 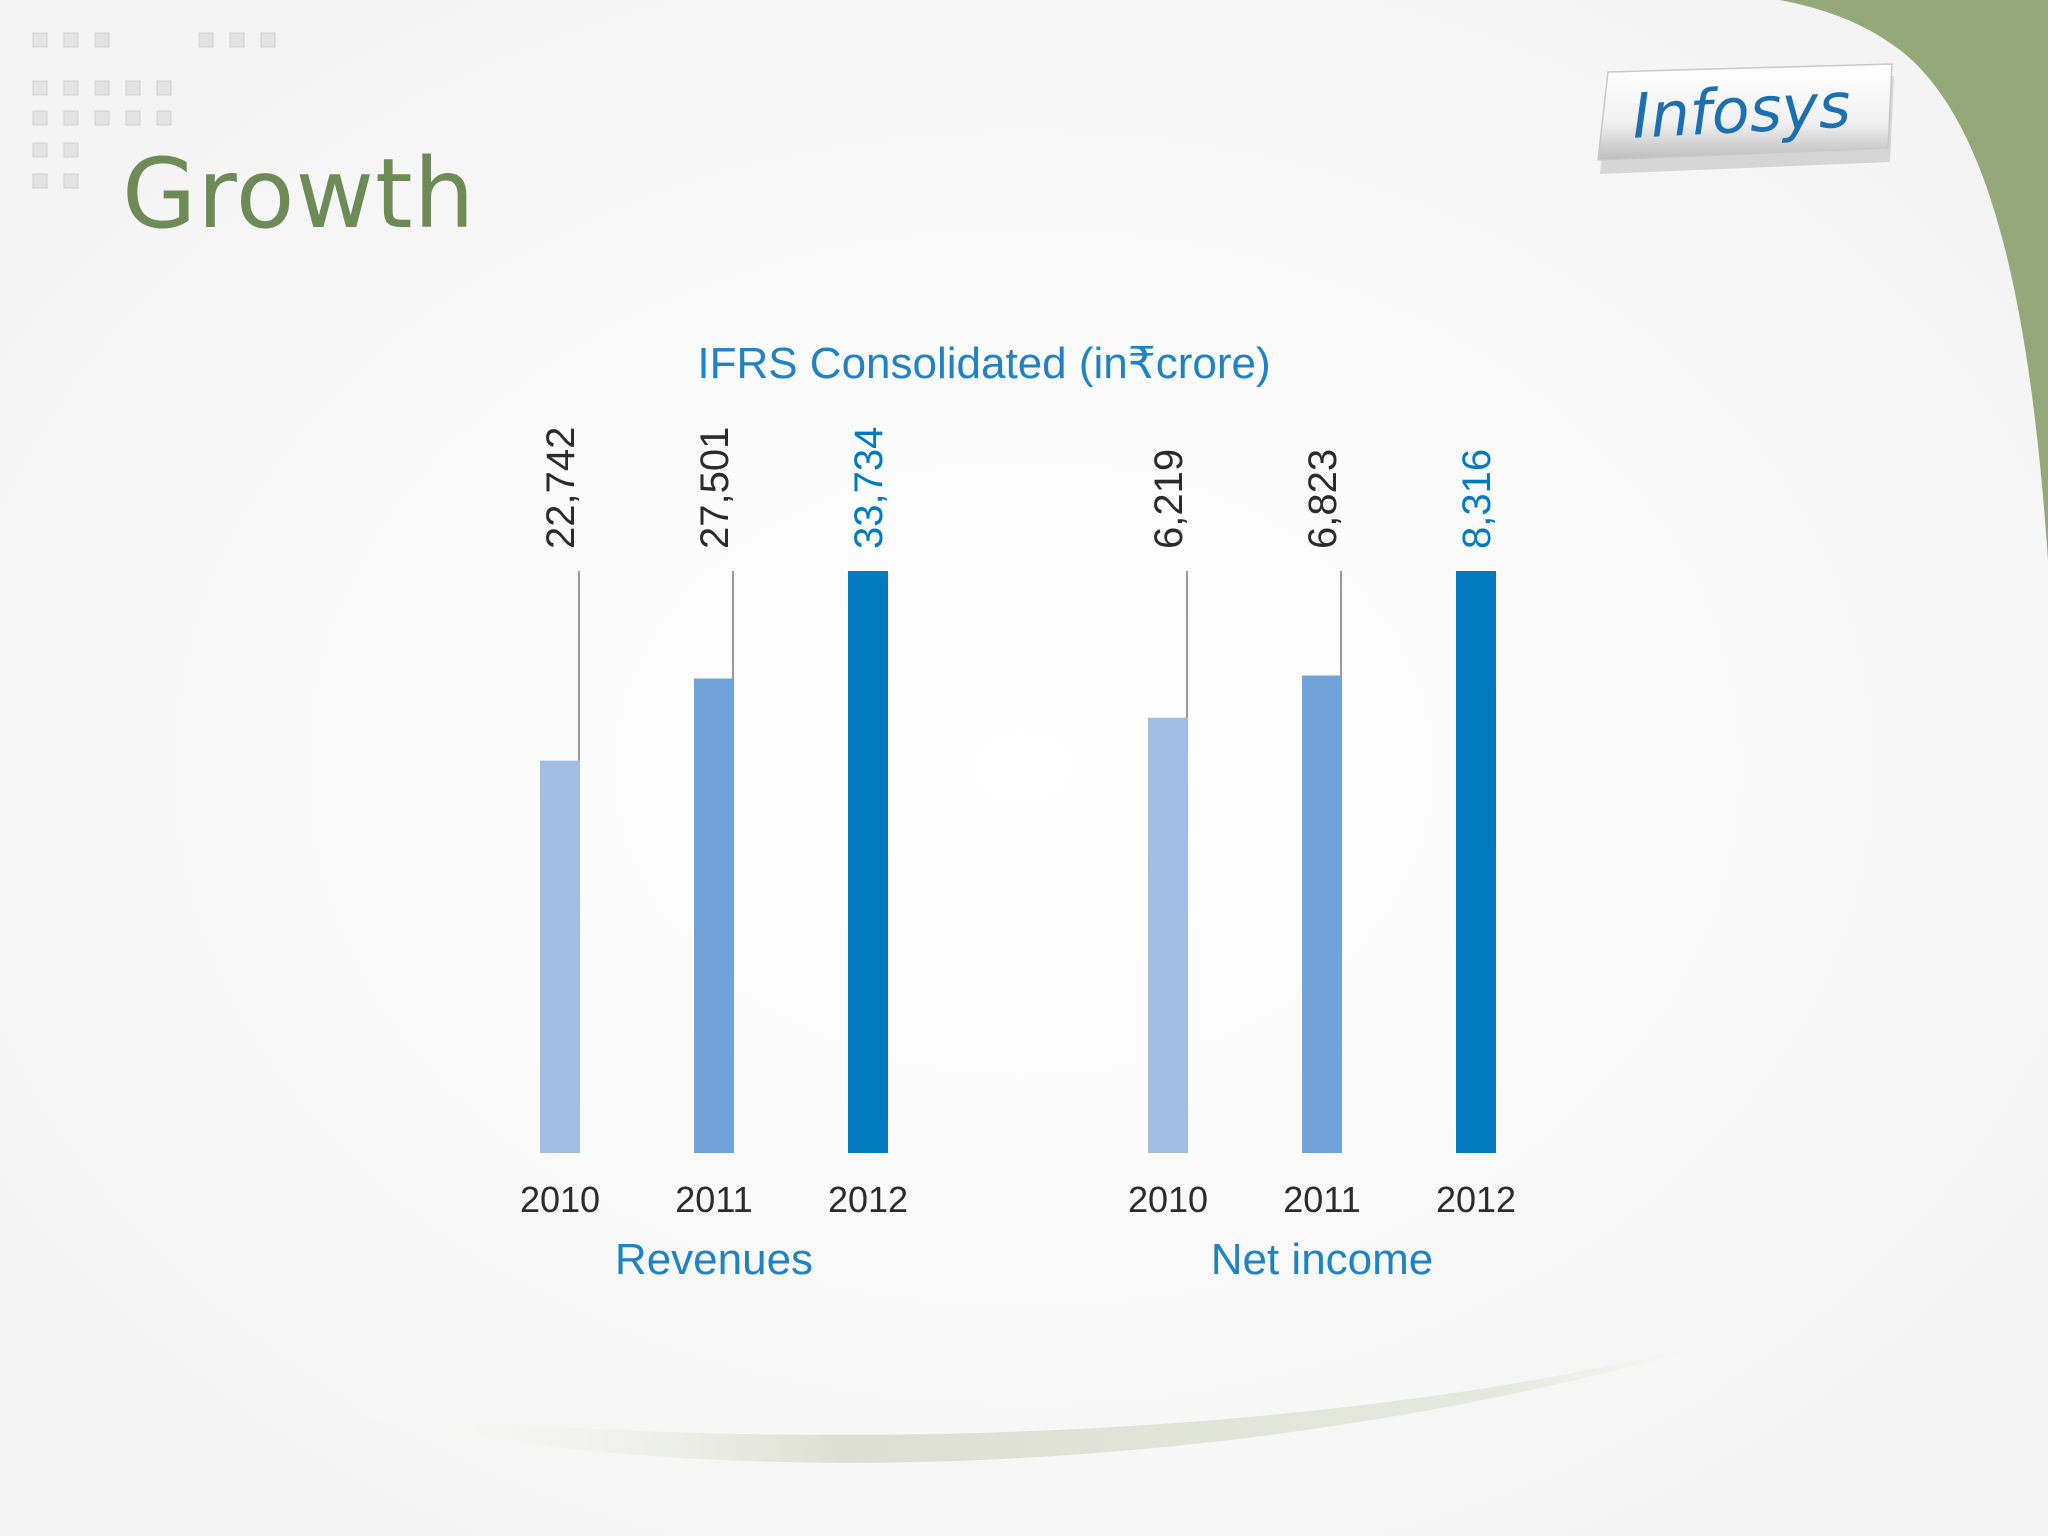 What do you see at coordinates (1323, 499) in the screenshot?
I see `data-label: 6,823` at bounding box center [1323, 499].